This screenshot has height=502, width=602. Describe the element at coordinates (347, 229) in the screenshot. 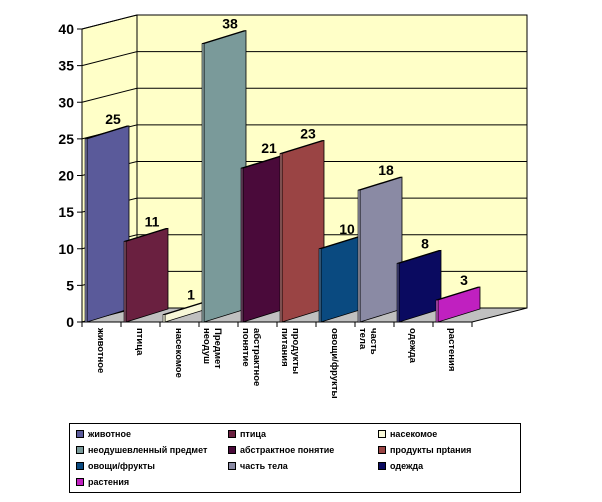

I see `data-label-6: 10` at that location.